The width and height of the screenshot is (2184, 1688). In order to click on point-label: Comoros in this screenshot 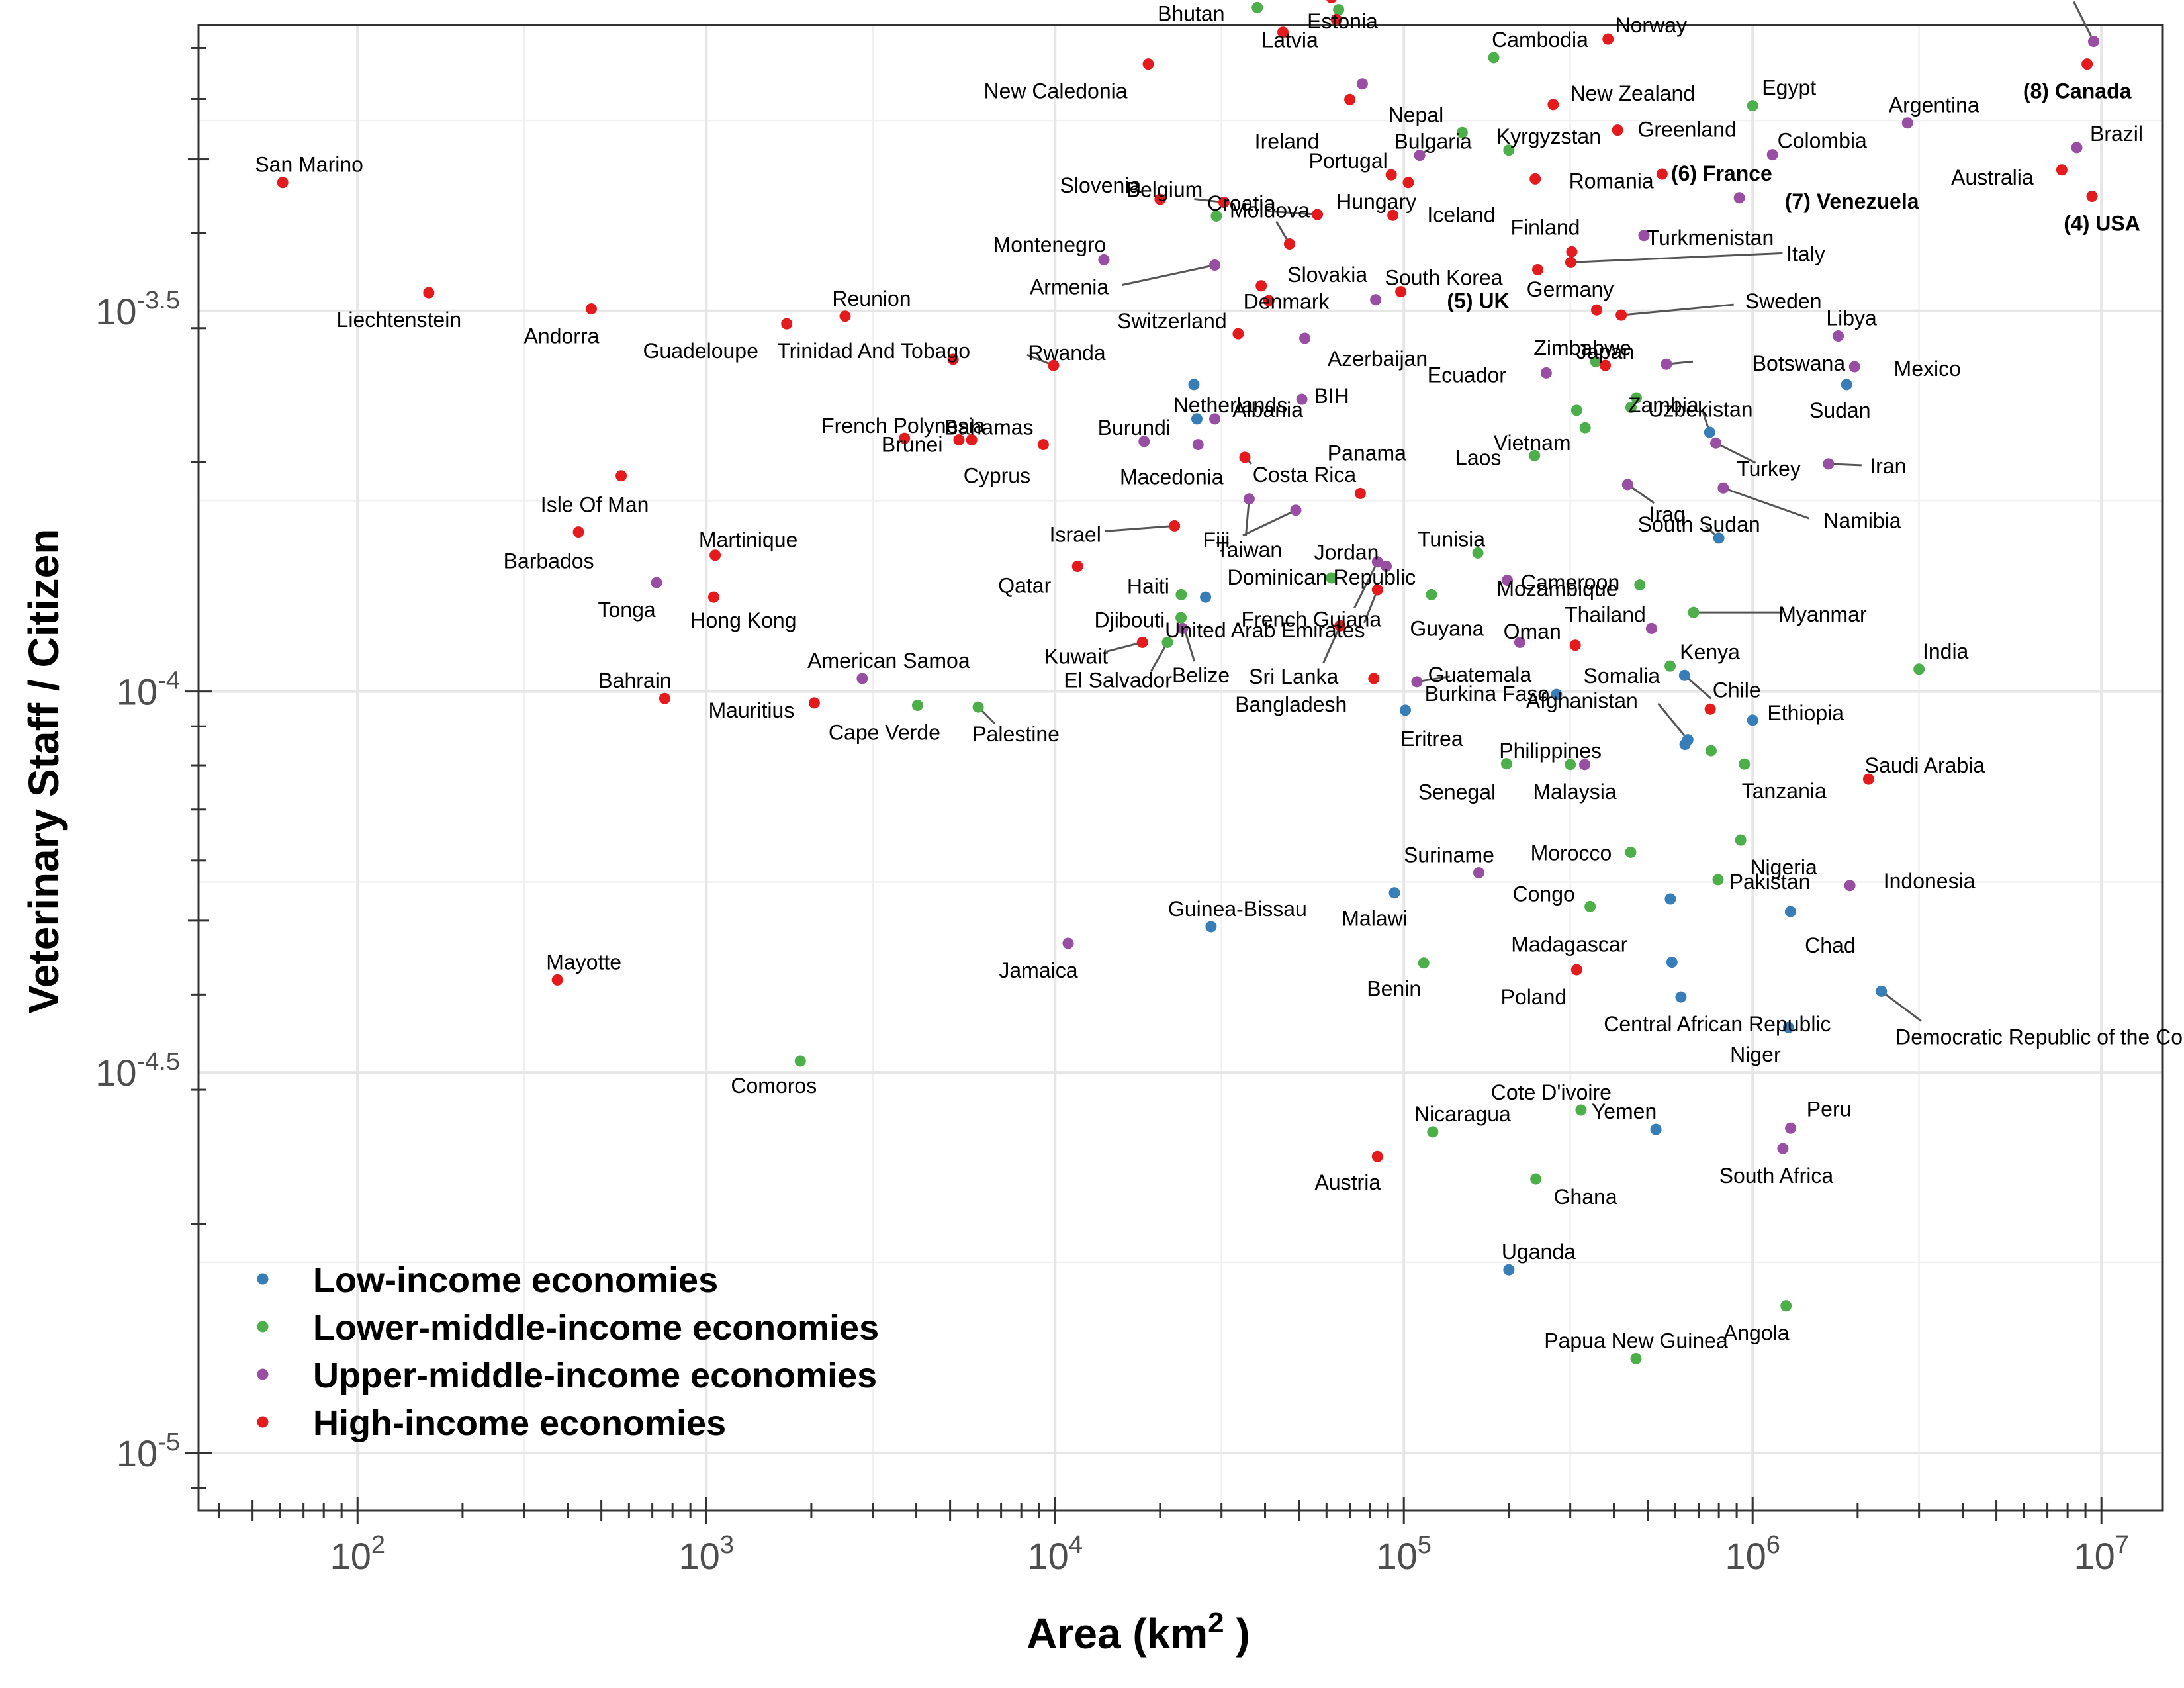, I will do `click(774, 1086)`.